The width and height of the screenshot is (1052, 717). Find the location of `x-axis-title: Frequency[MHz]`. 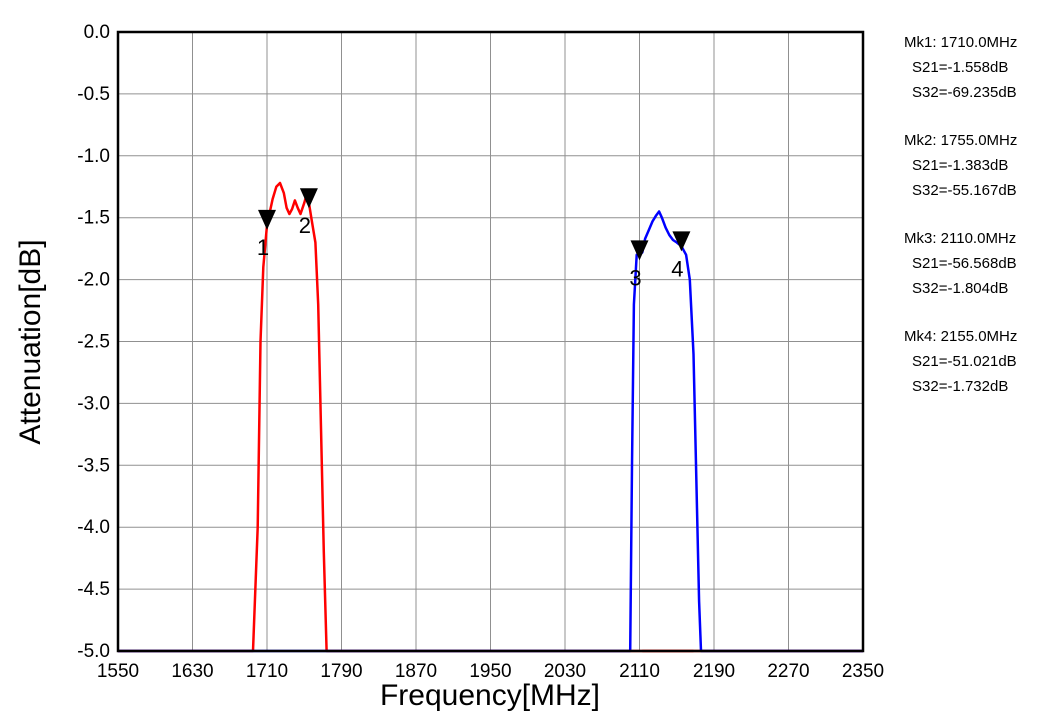

x-axis-title: Frequency[MHz] is located at coordinates (490, 695).